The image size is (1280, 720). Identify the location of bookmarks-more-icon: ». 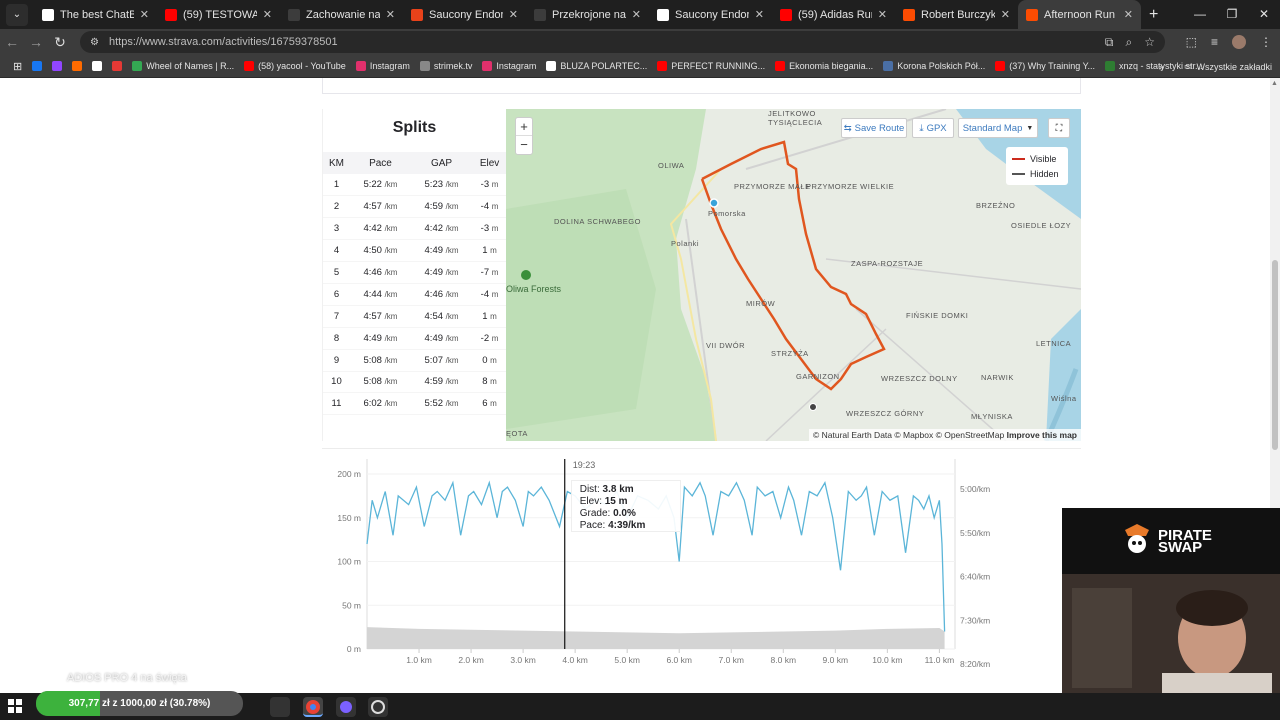
(1161, 66).